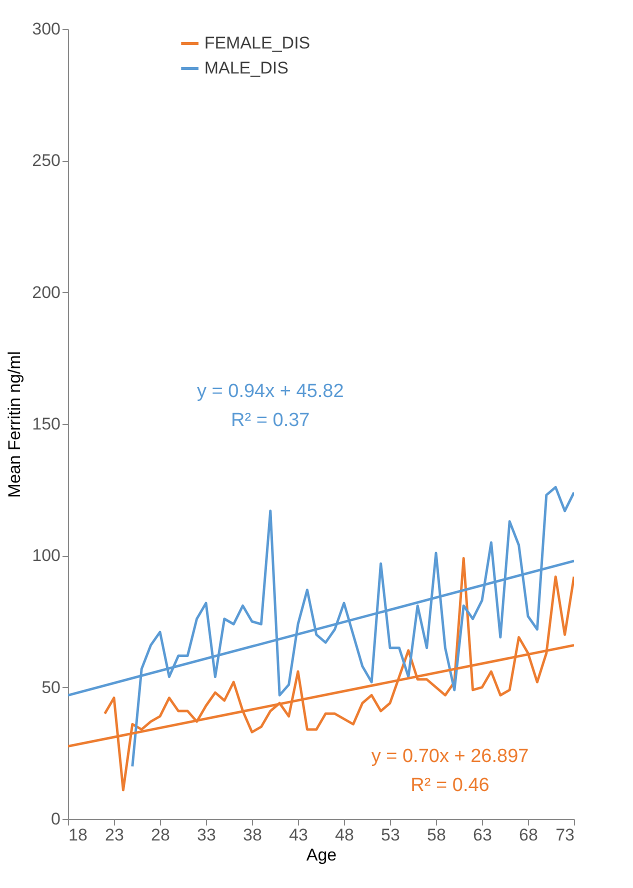  Describe the element at coordinates (46, 292) in the screenshot. I see `y-tick-label: 200` at that location.